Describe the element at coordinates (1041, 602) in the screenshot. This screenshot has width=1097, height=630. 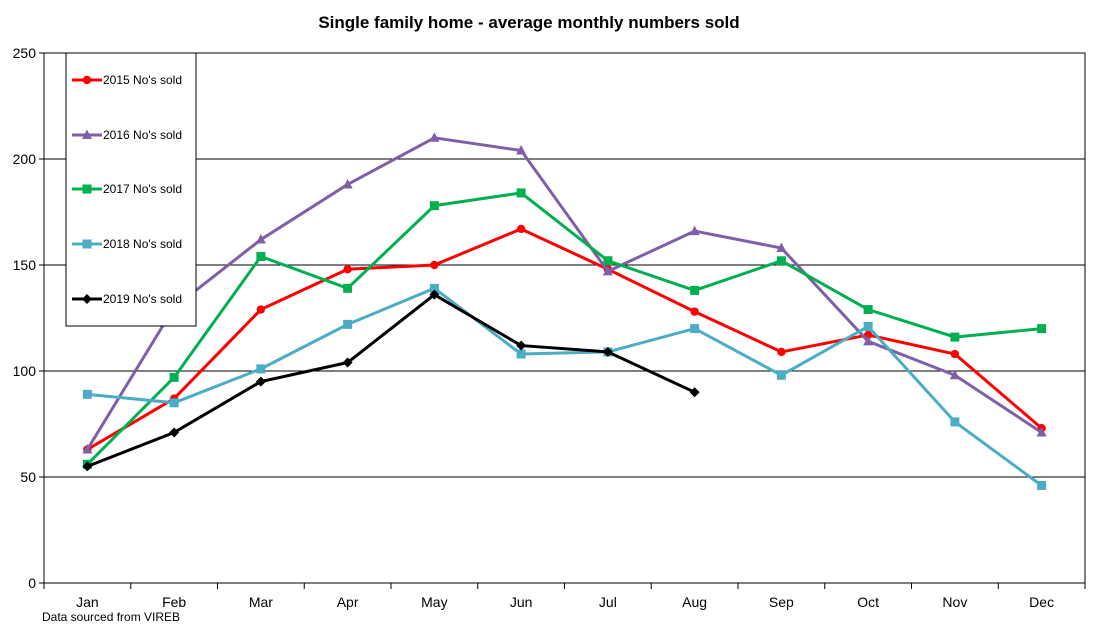
I see `x-tick-label: Dec` at that location.